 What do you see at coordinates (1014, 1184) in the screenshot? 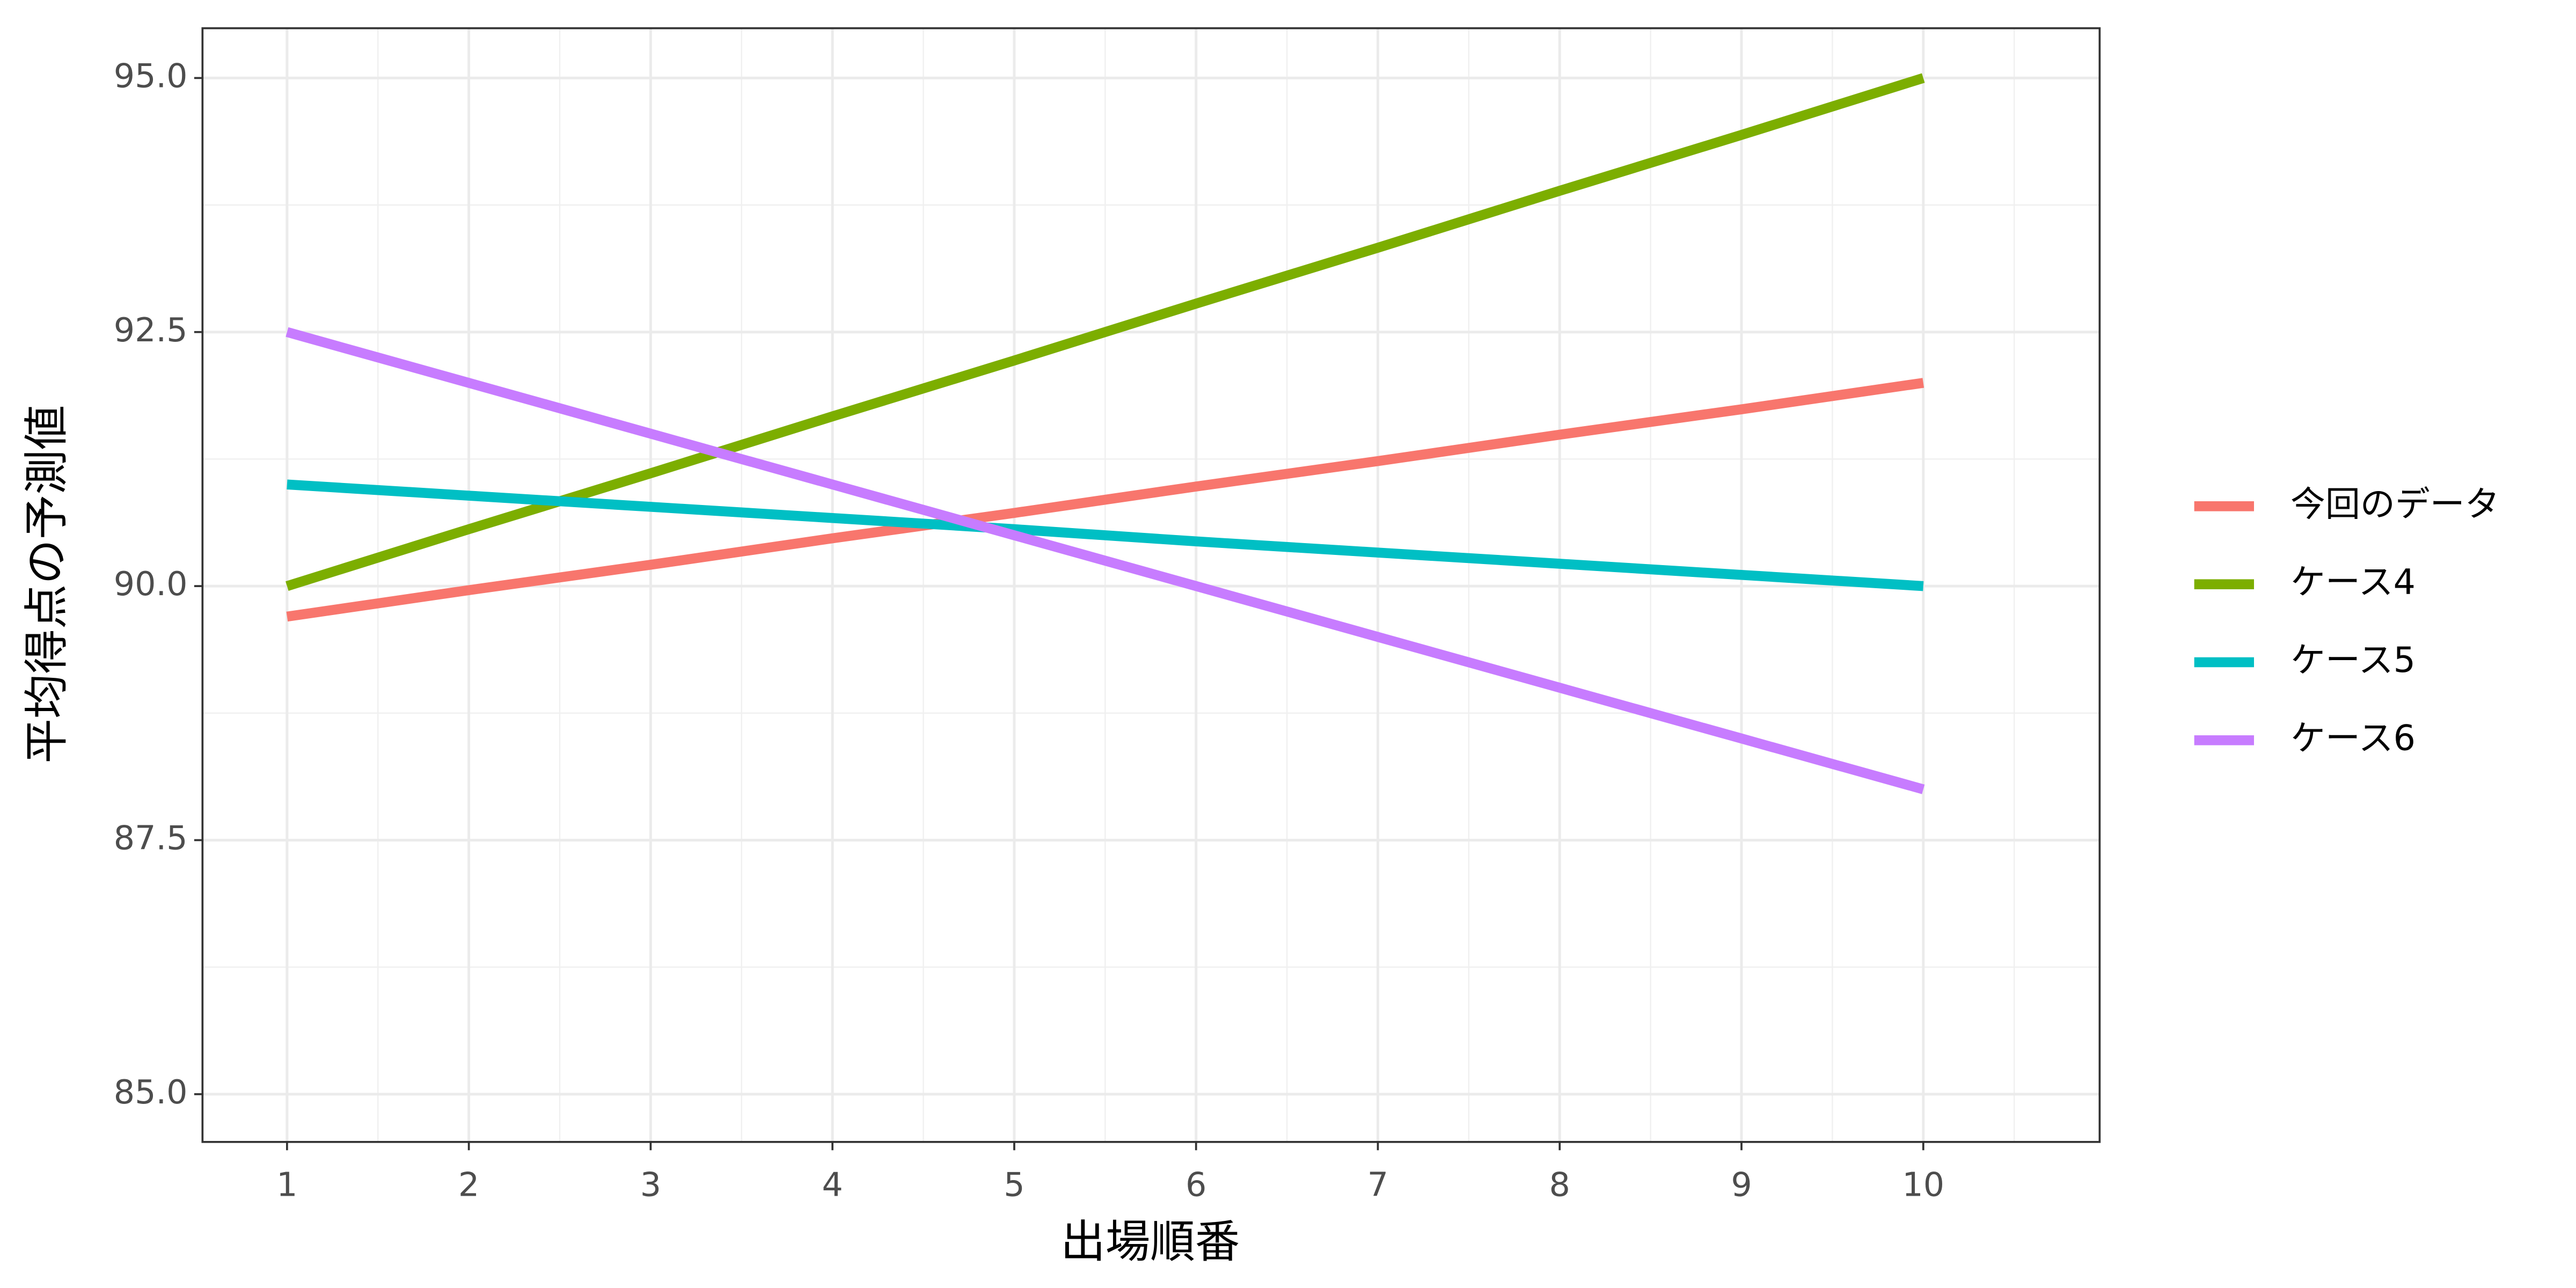
I see `x-tick-label: 5` at bounding box center [1014, 1184].